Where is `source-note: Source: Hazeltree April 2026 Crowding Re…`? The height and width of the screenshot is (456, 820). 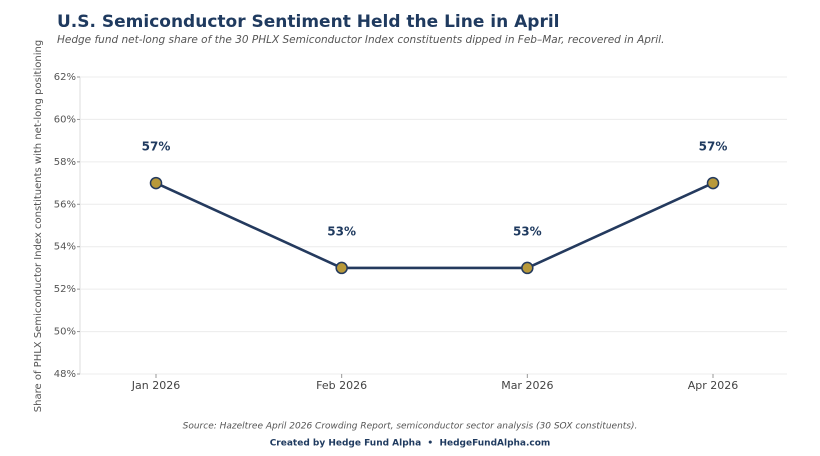
source-note: Source: Hazeltree April 2026 Crowding Re… is located at coordinates (410, 427).